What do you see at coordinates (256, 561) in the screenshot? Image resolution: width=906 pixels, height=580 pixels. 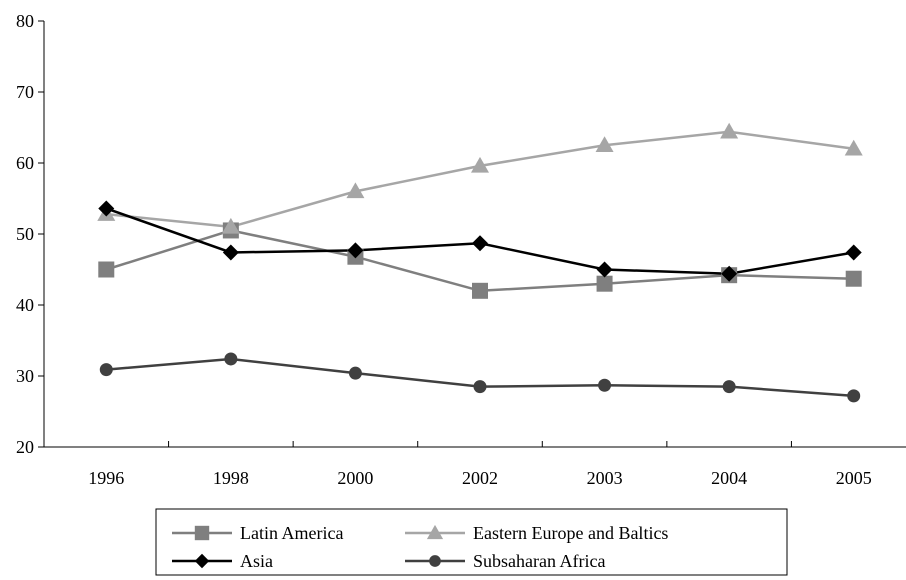 I see `legend-label: Asia` at bounding box center [256, 561].